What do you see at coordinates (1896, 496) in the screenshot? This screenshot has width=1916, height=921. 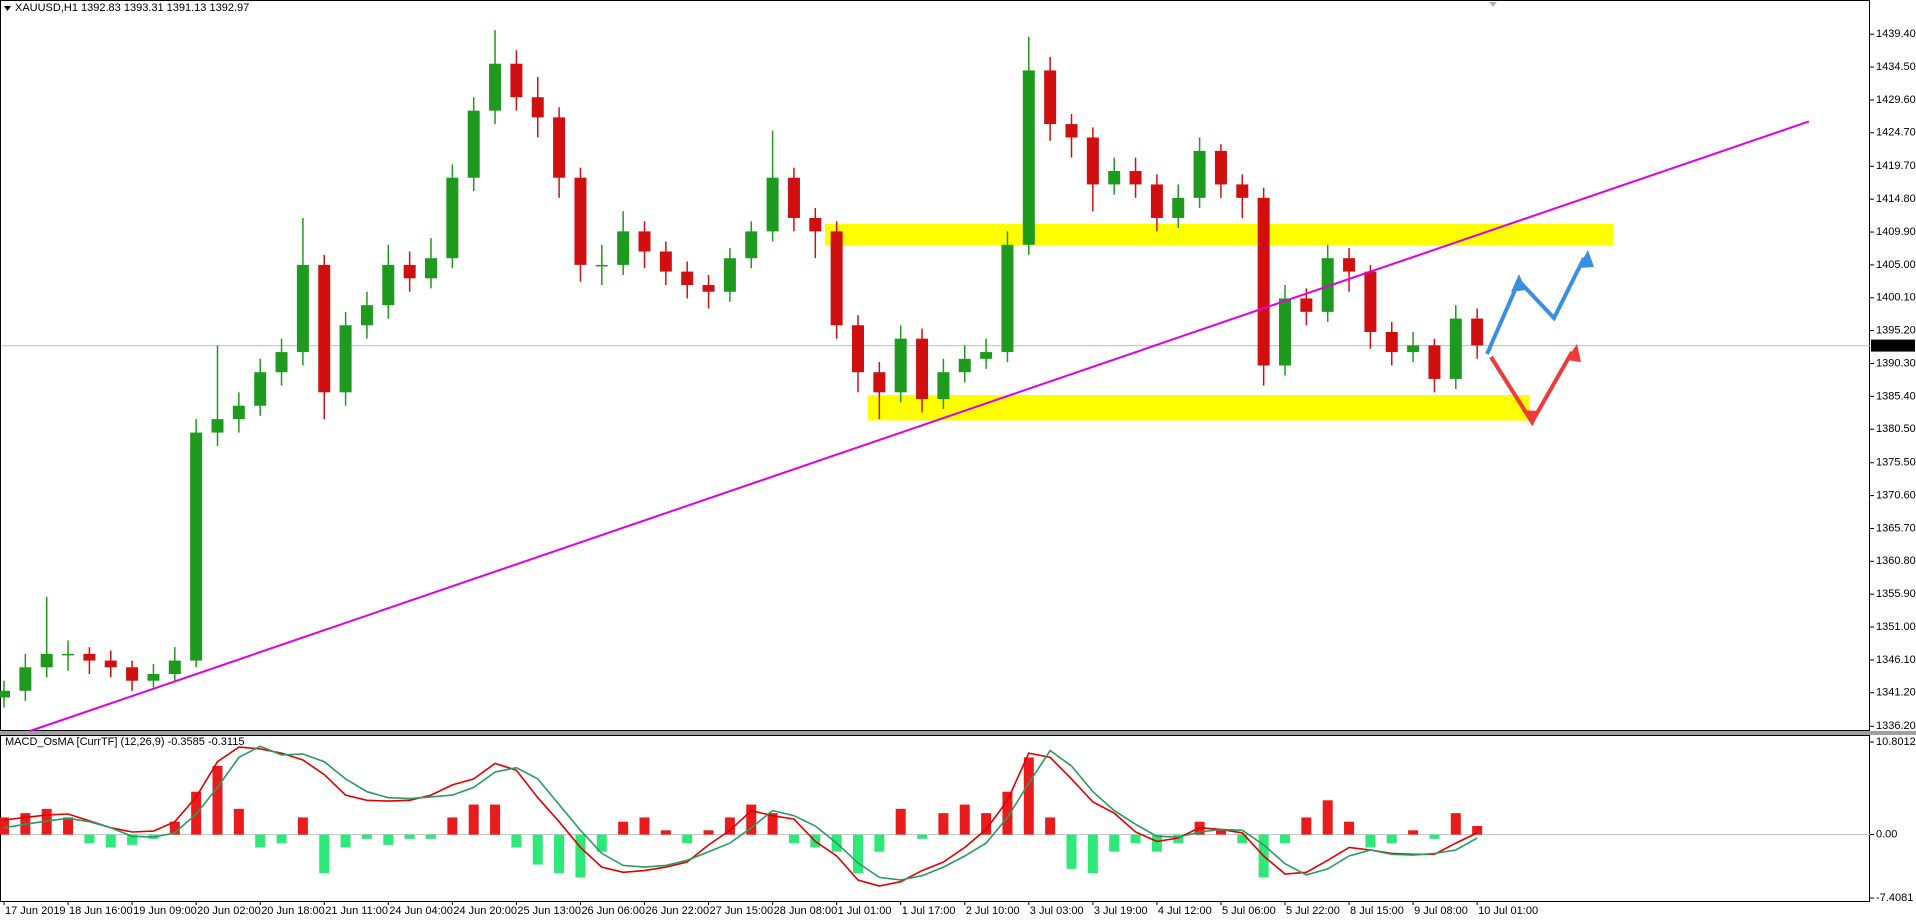 I see `y-tick-label: 1370.60` at bounding box center [1896, 496].